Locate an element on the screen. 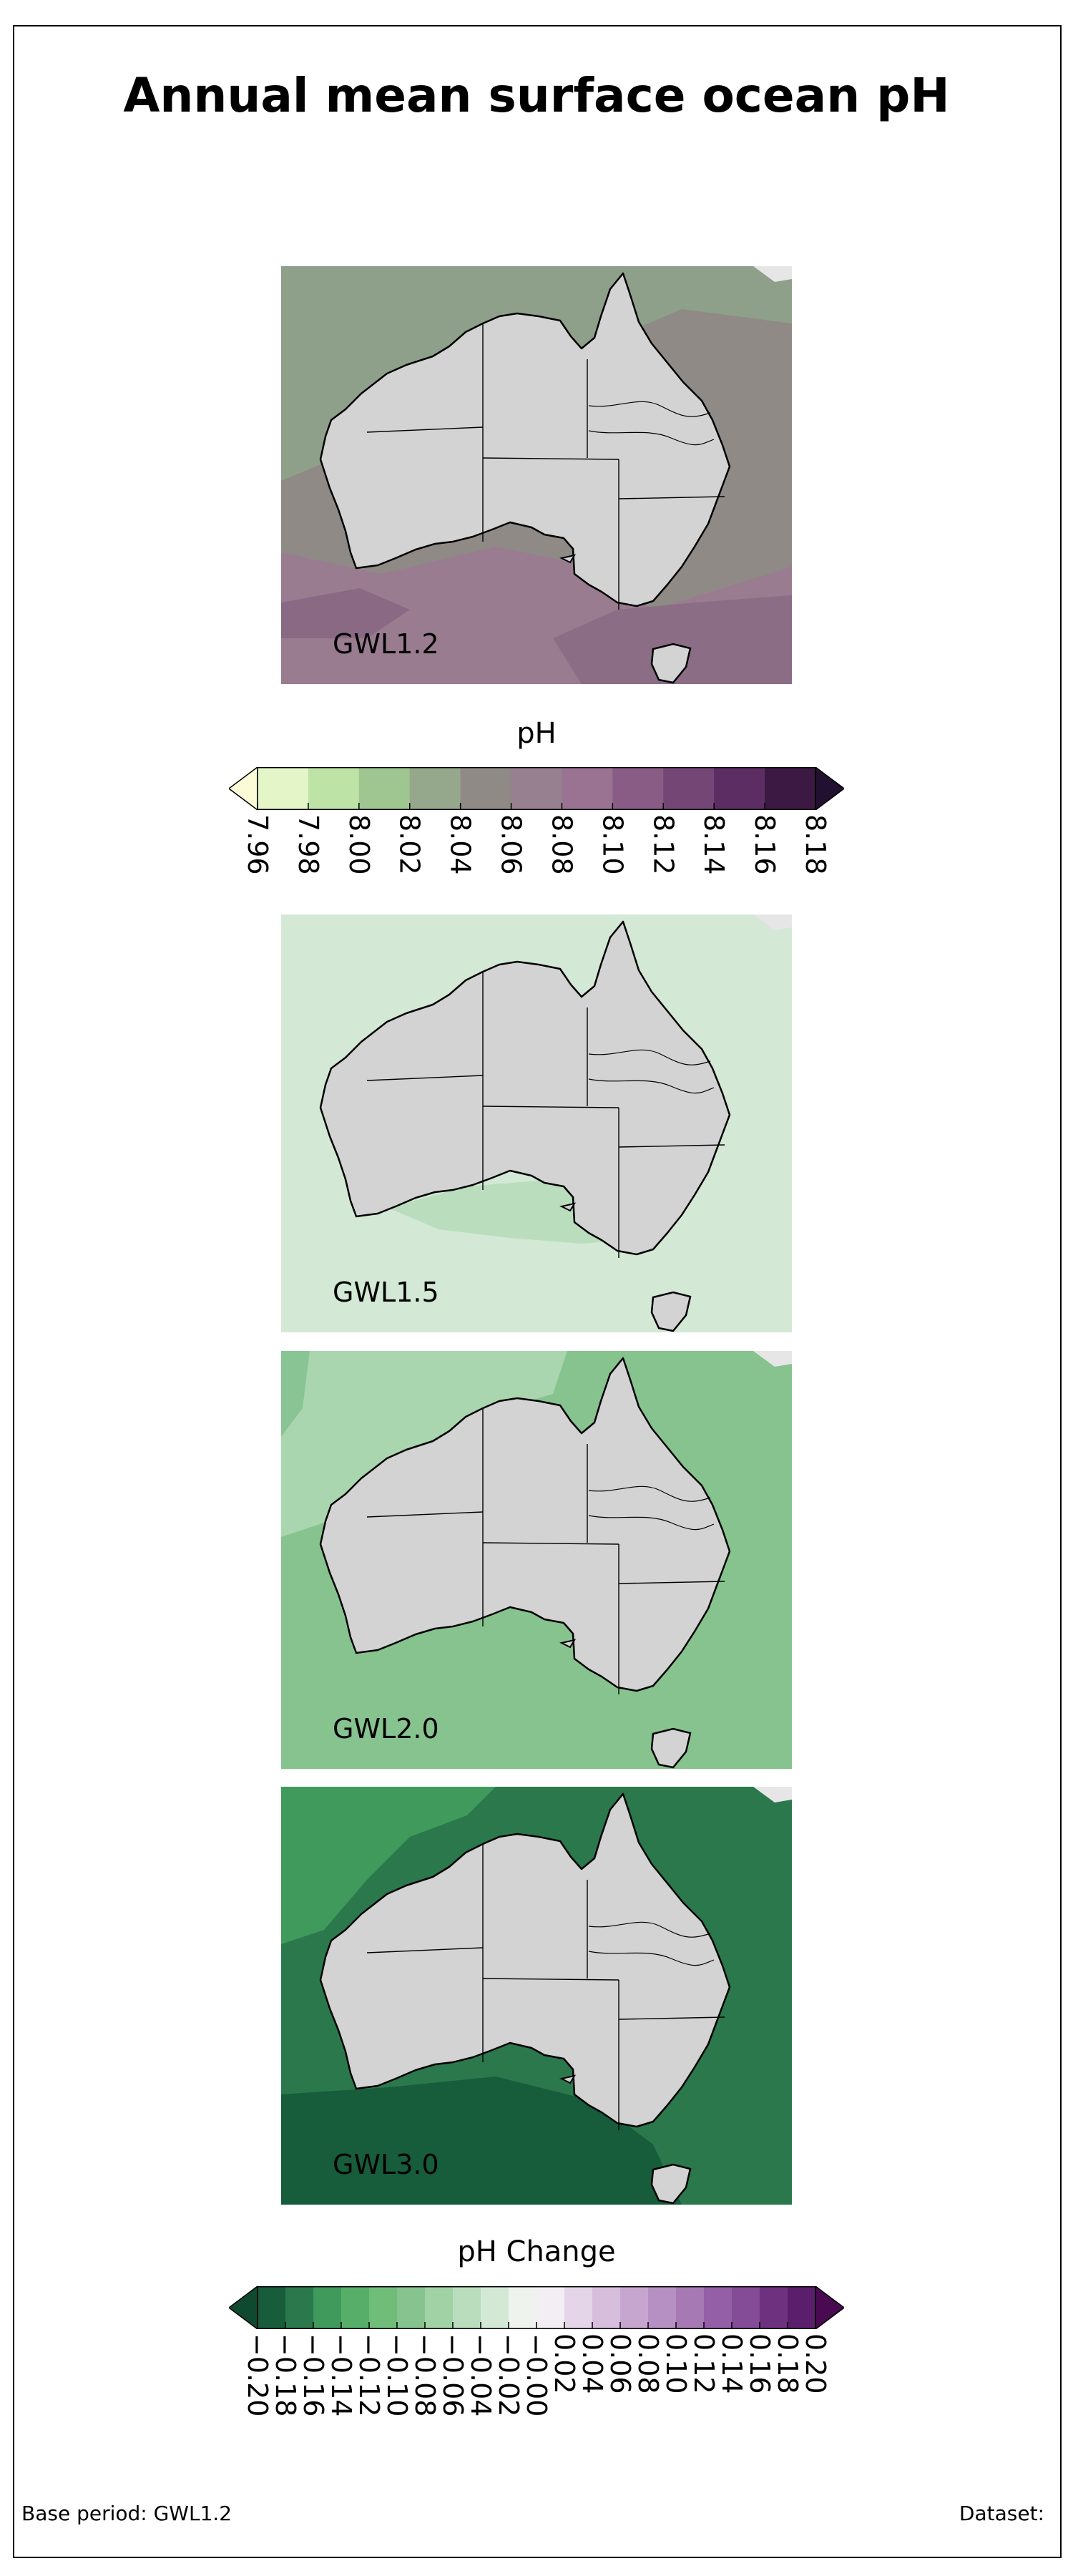 The height and width of the screenshot is (2576, 1073). map-panel-gwl2-0: GWL2.0 is located at coordinates (536, 1560).